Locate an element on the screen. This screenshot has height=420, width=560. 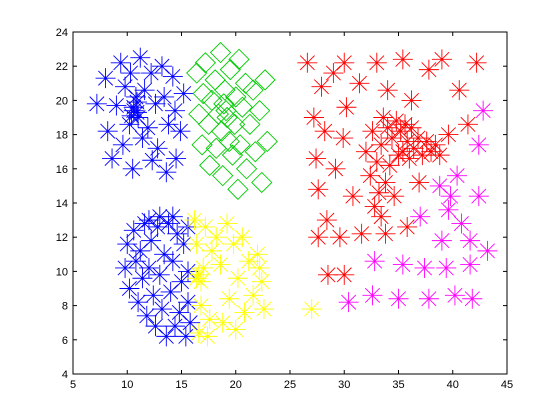
y-tick-label: 12 is located at coordinates (62, 238).